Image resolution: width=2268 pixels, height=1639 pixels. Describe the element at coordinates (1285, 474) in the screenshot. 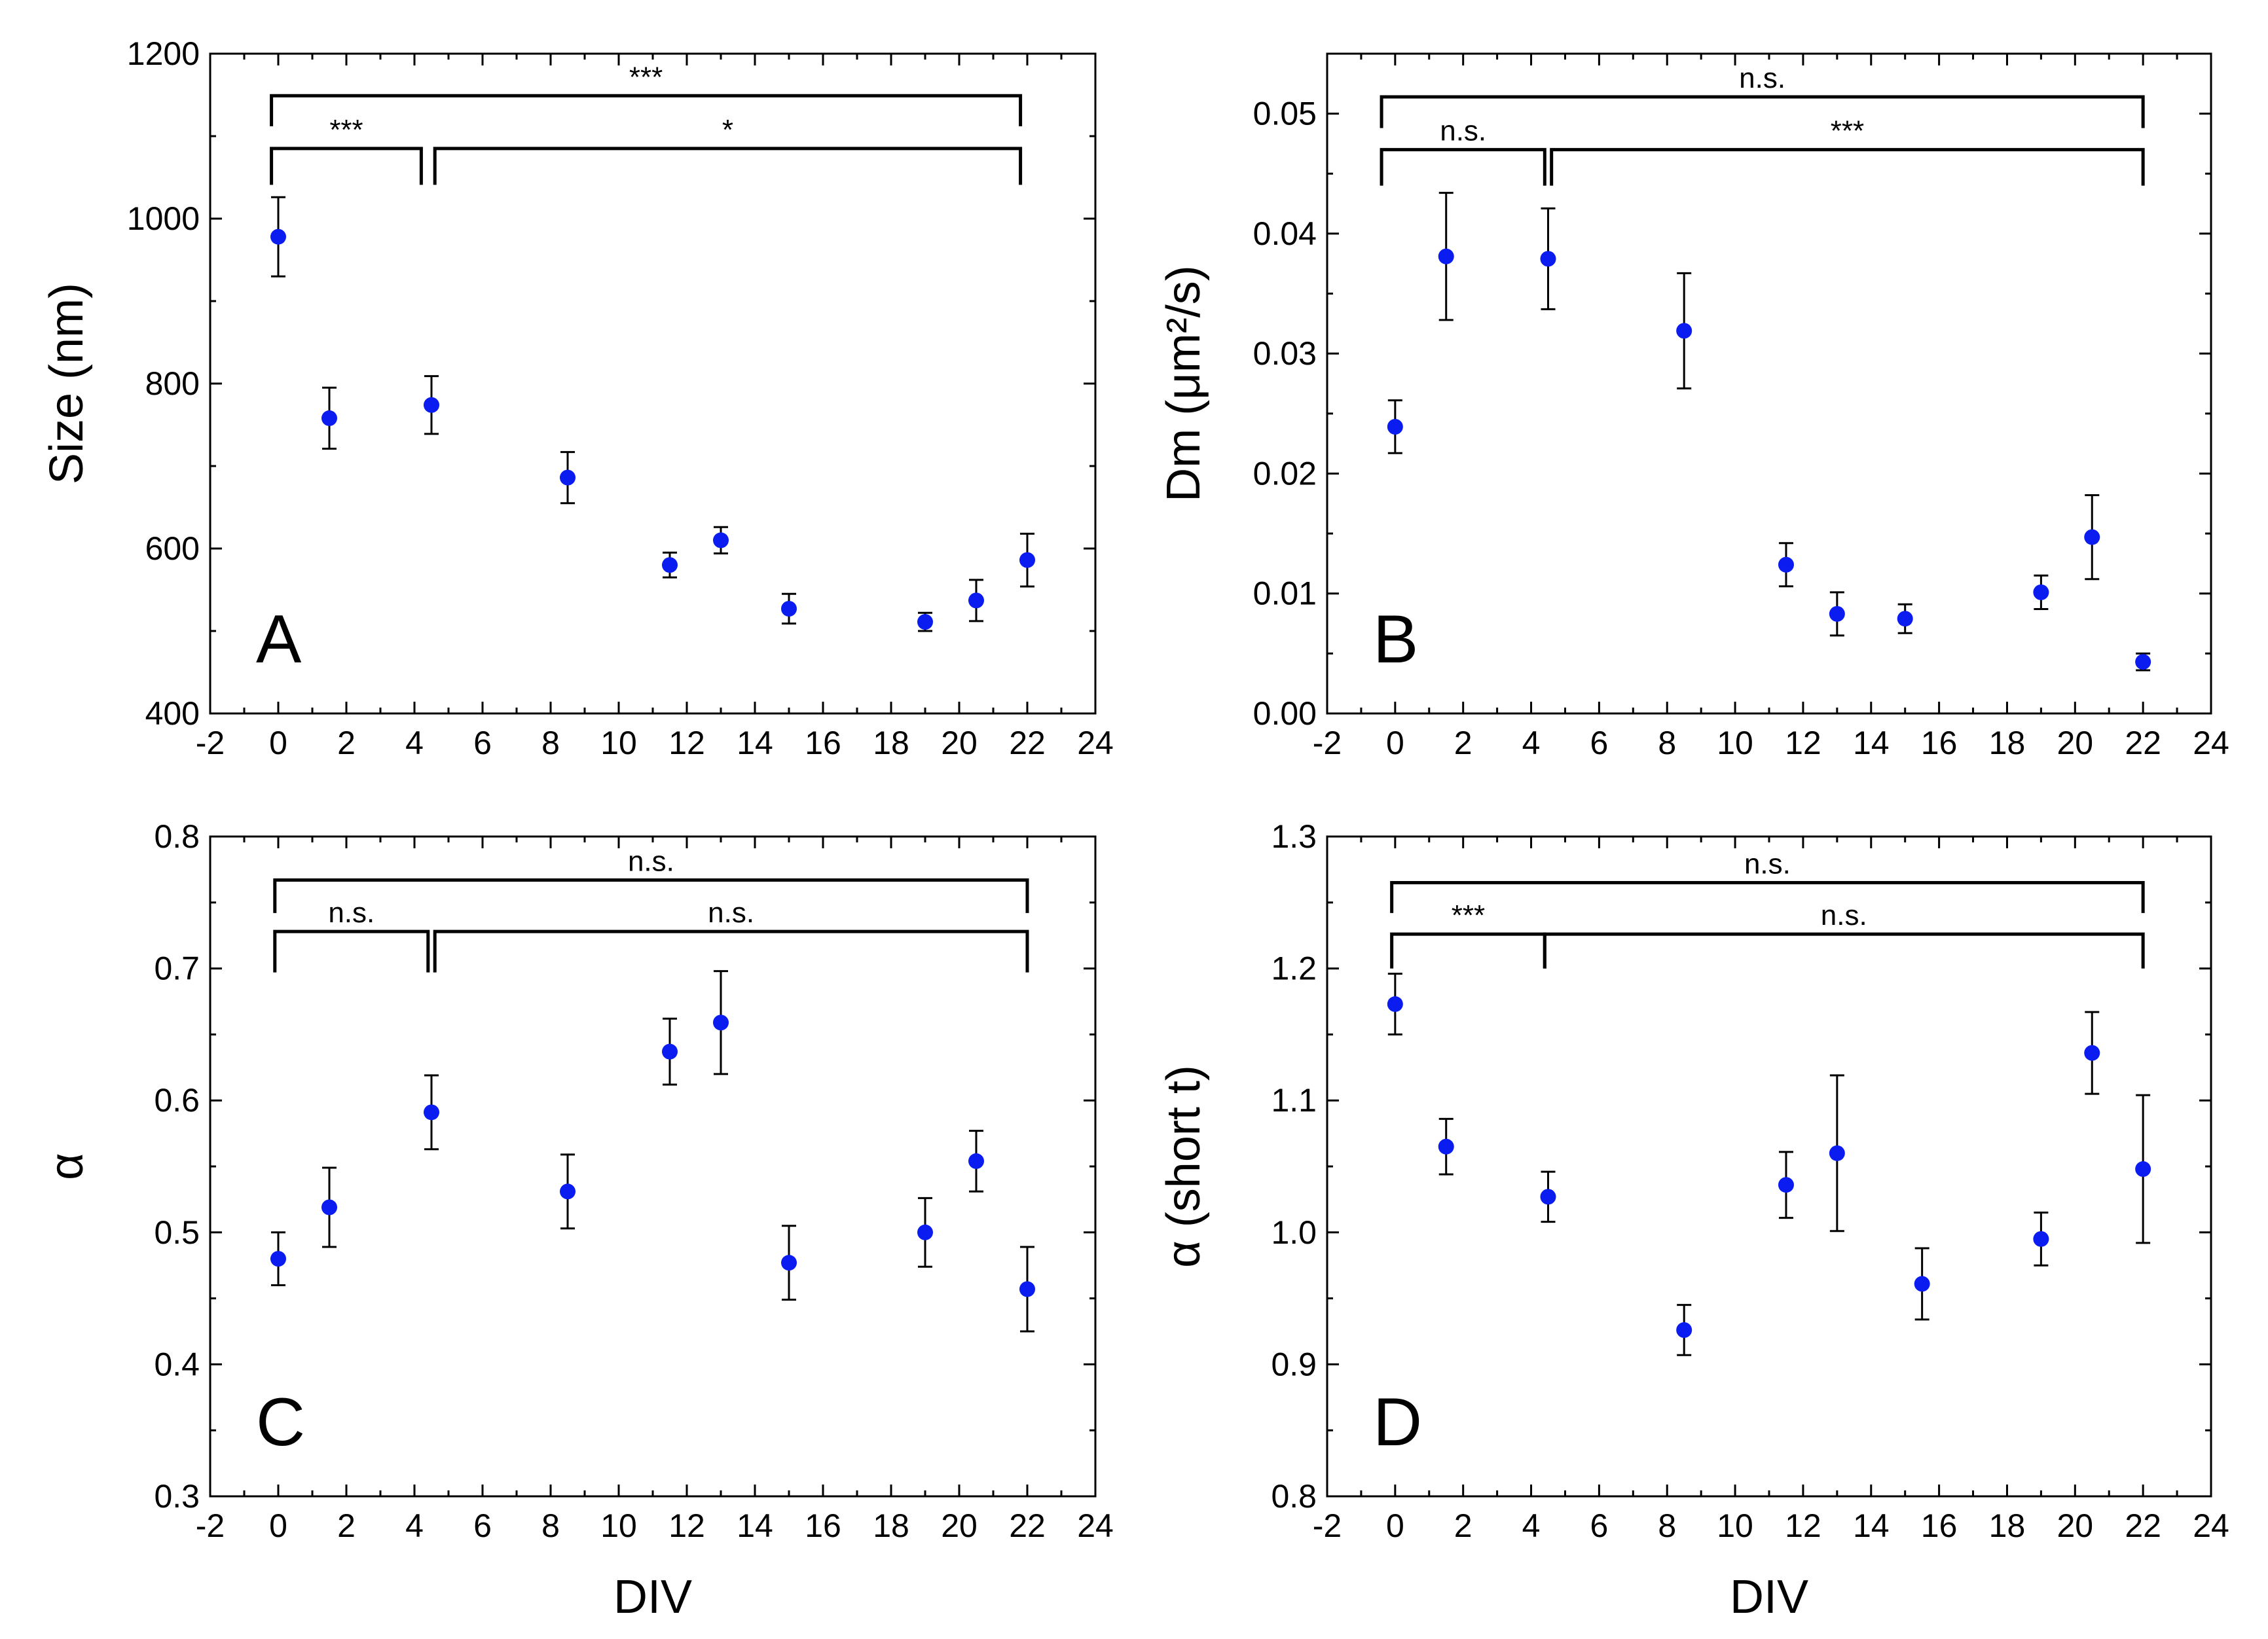

I see `y-tick-label: 0.02` at that location.